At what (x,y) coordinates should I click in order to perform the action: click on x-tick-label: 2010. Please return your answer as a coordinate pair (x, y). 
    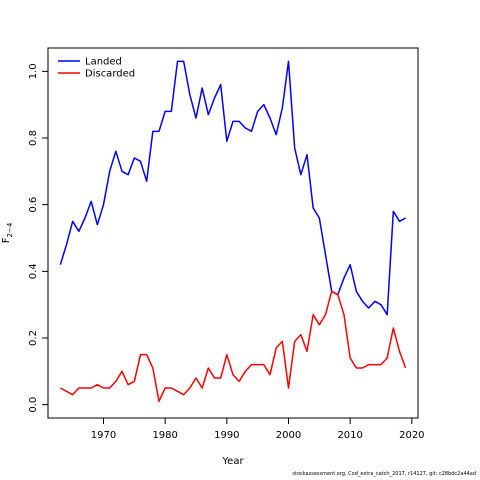
    Looking at the image, I should click on (349, 435).